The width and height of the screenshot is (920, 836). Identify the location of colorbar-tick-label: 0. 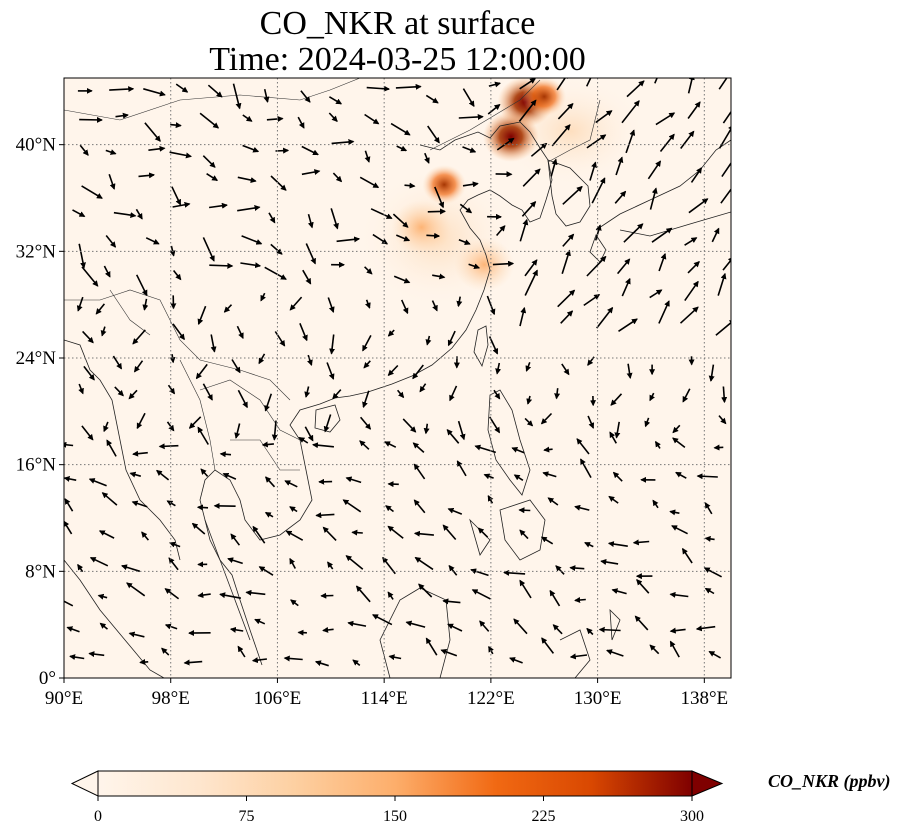
(98, 816).